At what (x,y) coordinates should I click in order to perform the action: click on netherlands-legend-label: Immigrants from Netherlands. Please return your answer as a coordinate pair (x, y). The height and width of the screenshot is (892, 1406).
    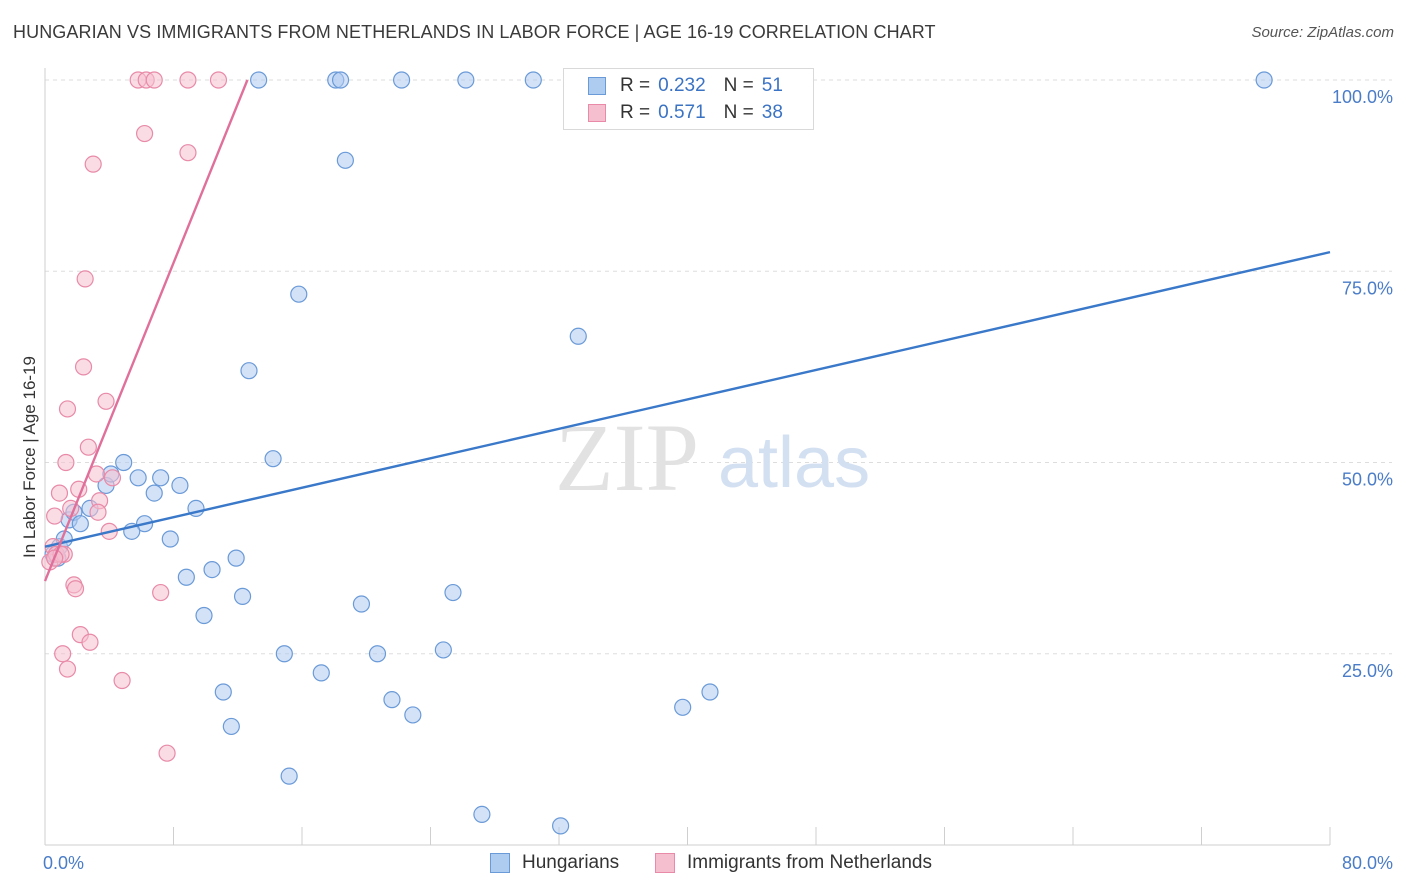
    Looking at the image, I should click on (809, 862).